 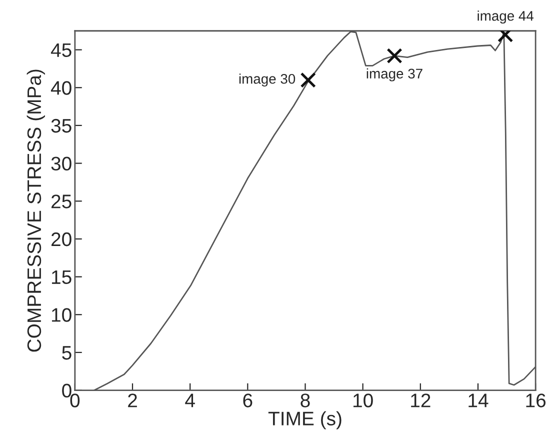 What do you see at coordinates (478, 401) in the screenshot?
I see `x-tick-label: 14` at bounding box center [478, 401].